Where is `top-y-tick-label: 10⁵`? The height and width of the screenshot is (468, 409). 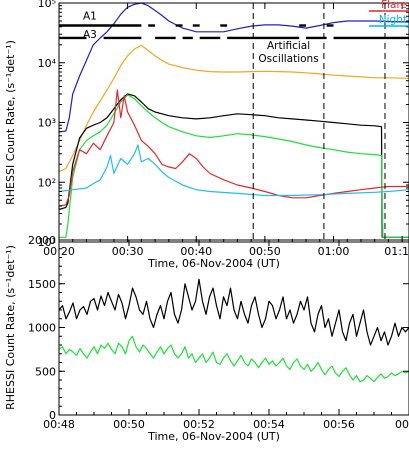
top-y-tick-label: 10⁵ is located at coordinates (47, 5).